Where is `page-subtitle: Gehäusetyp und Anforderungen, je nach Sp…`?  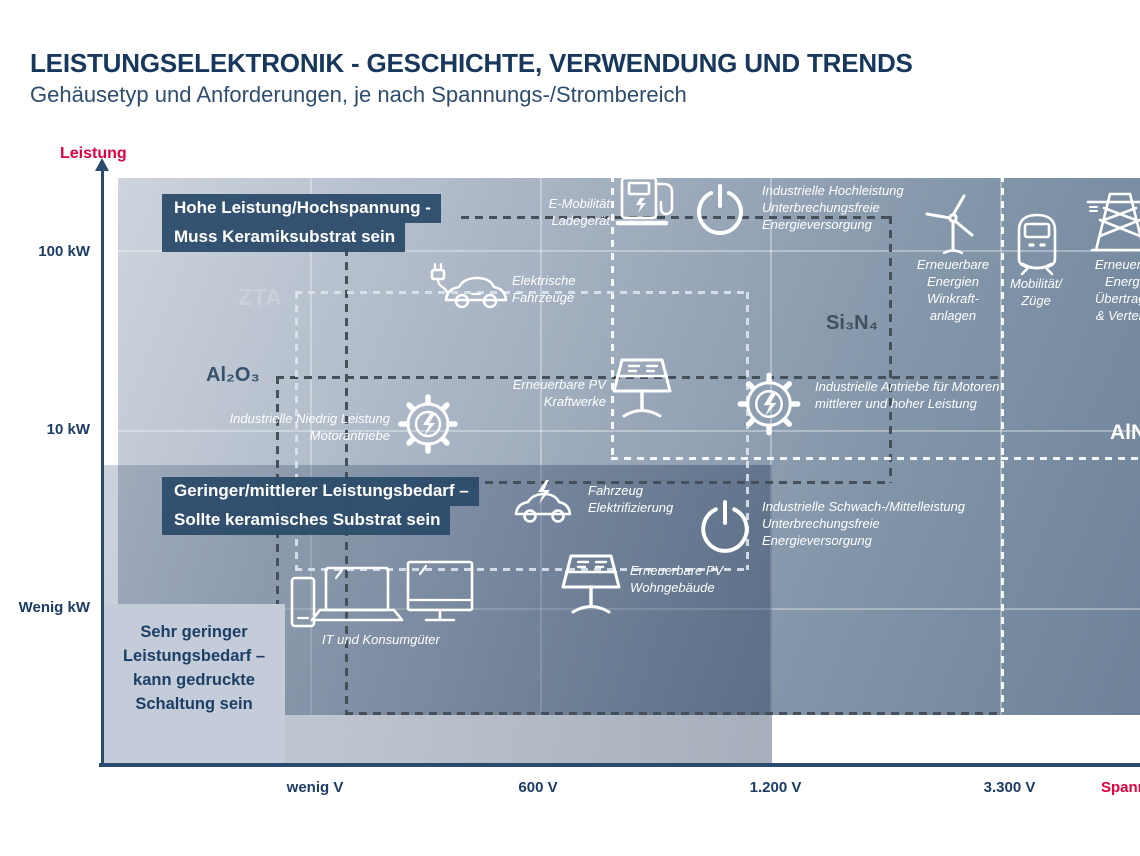
page-subtitle: Gehäusetyp und Anforderungen, je nach Sp… is located at coordinates (358, 94).